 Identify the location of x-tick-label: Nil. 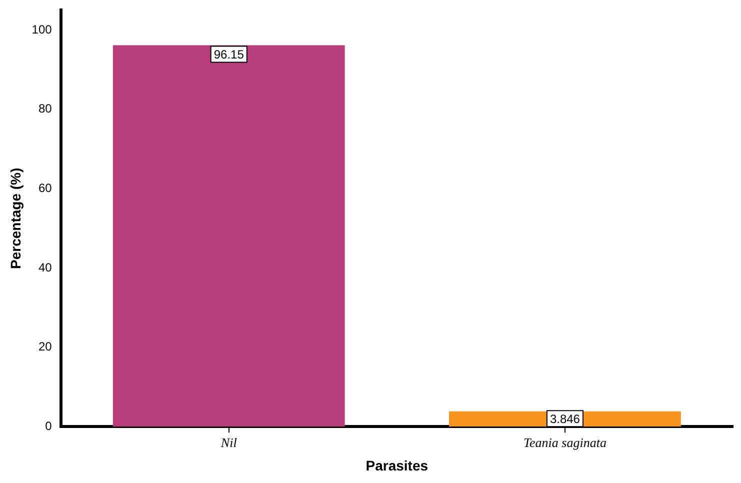
(229, 442).